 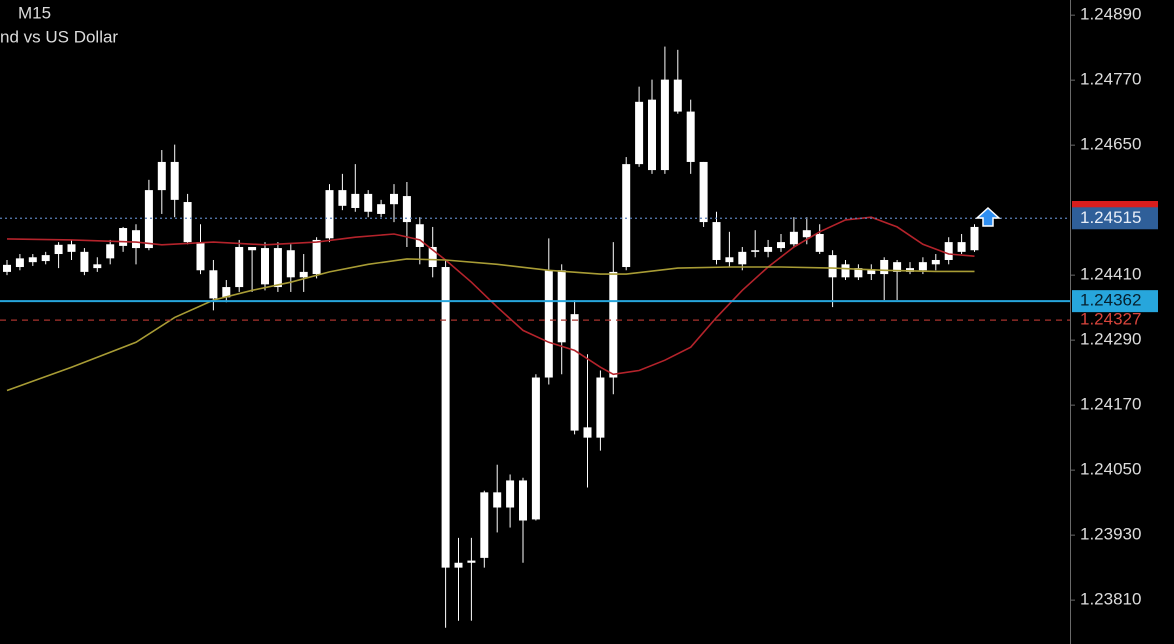 What do you see at coordinates (988, 216) in the screenshot?
I see `trade-arrow` at bounding box center [988, 216].